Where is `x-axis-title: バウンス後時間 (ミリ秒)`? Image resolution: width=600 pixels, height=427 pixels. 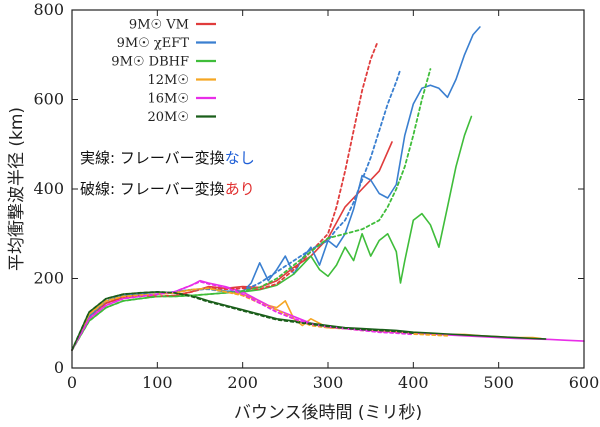 x-axis-title: バウンス後時間 (ミリ秒) is located at coordinates (328, 413).